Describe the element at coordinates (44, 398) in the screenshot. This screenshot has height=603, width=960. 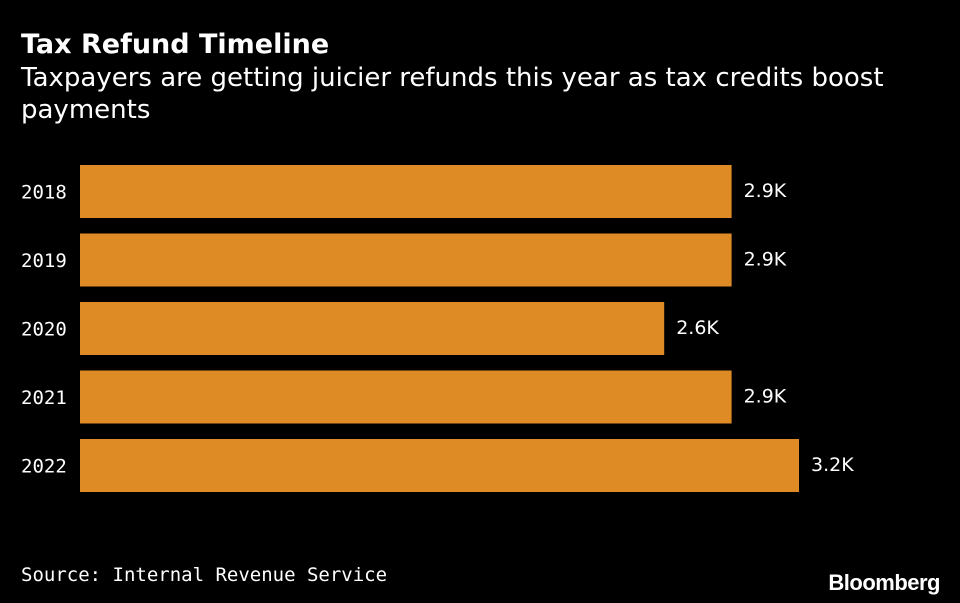
I see `category-label-2021: 2021` at that location.